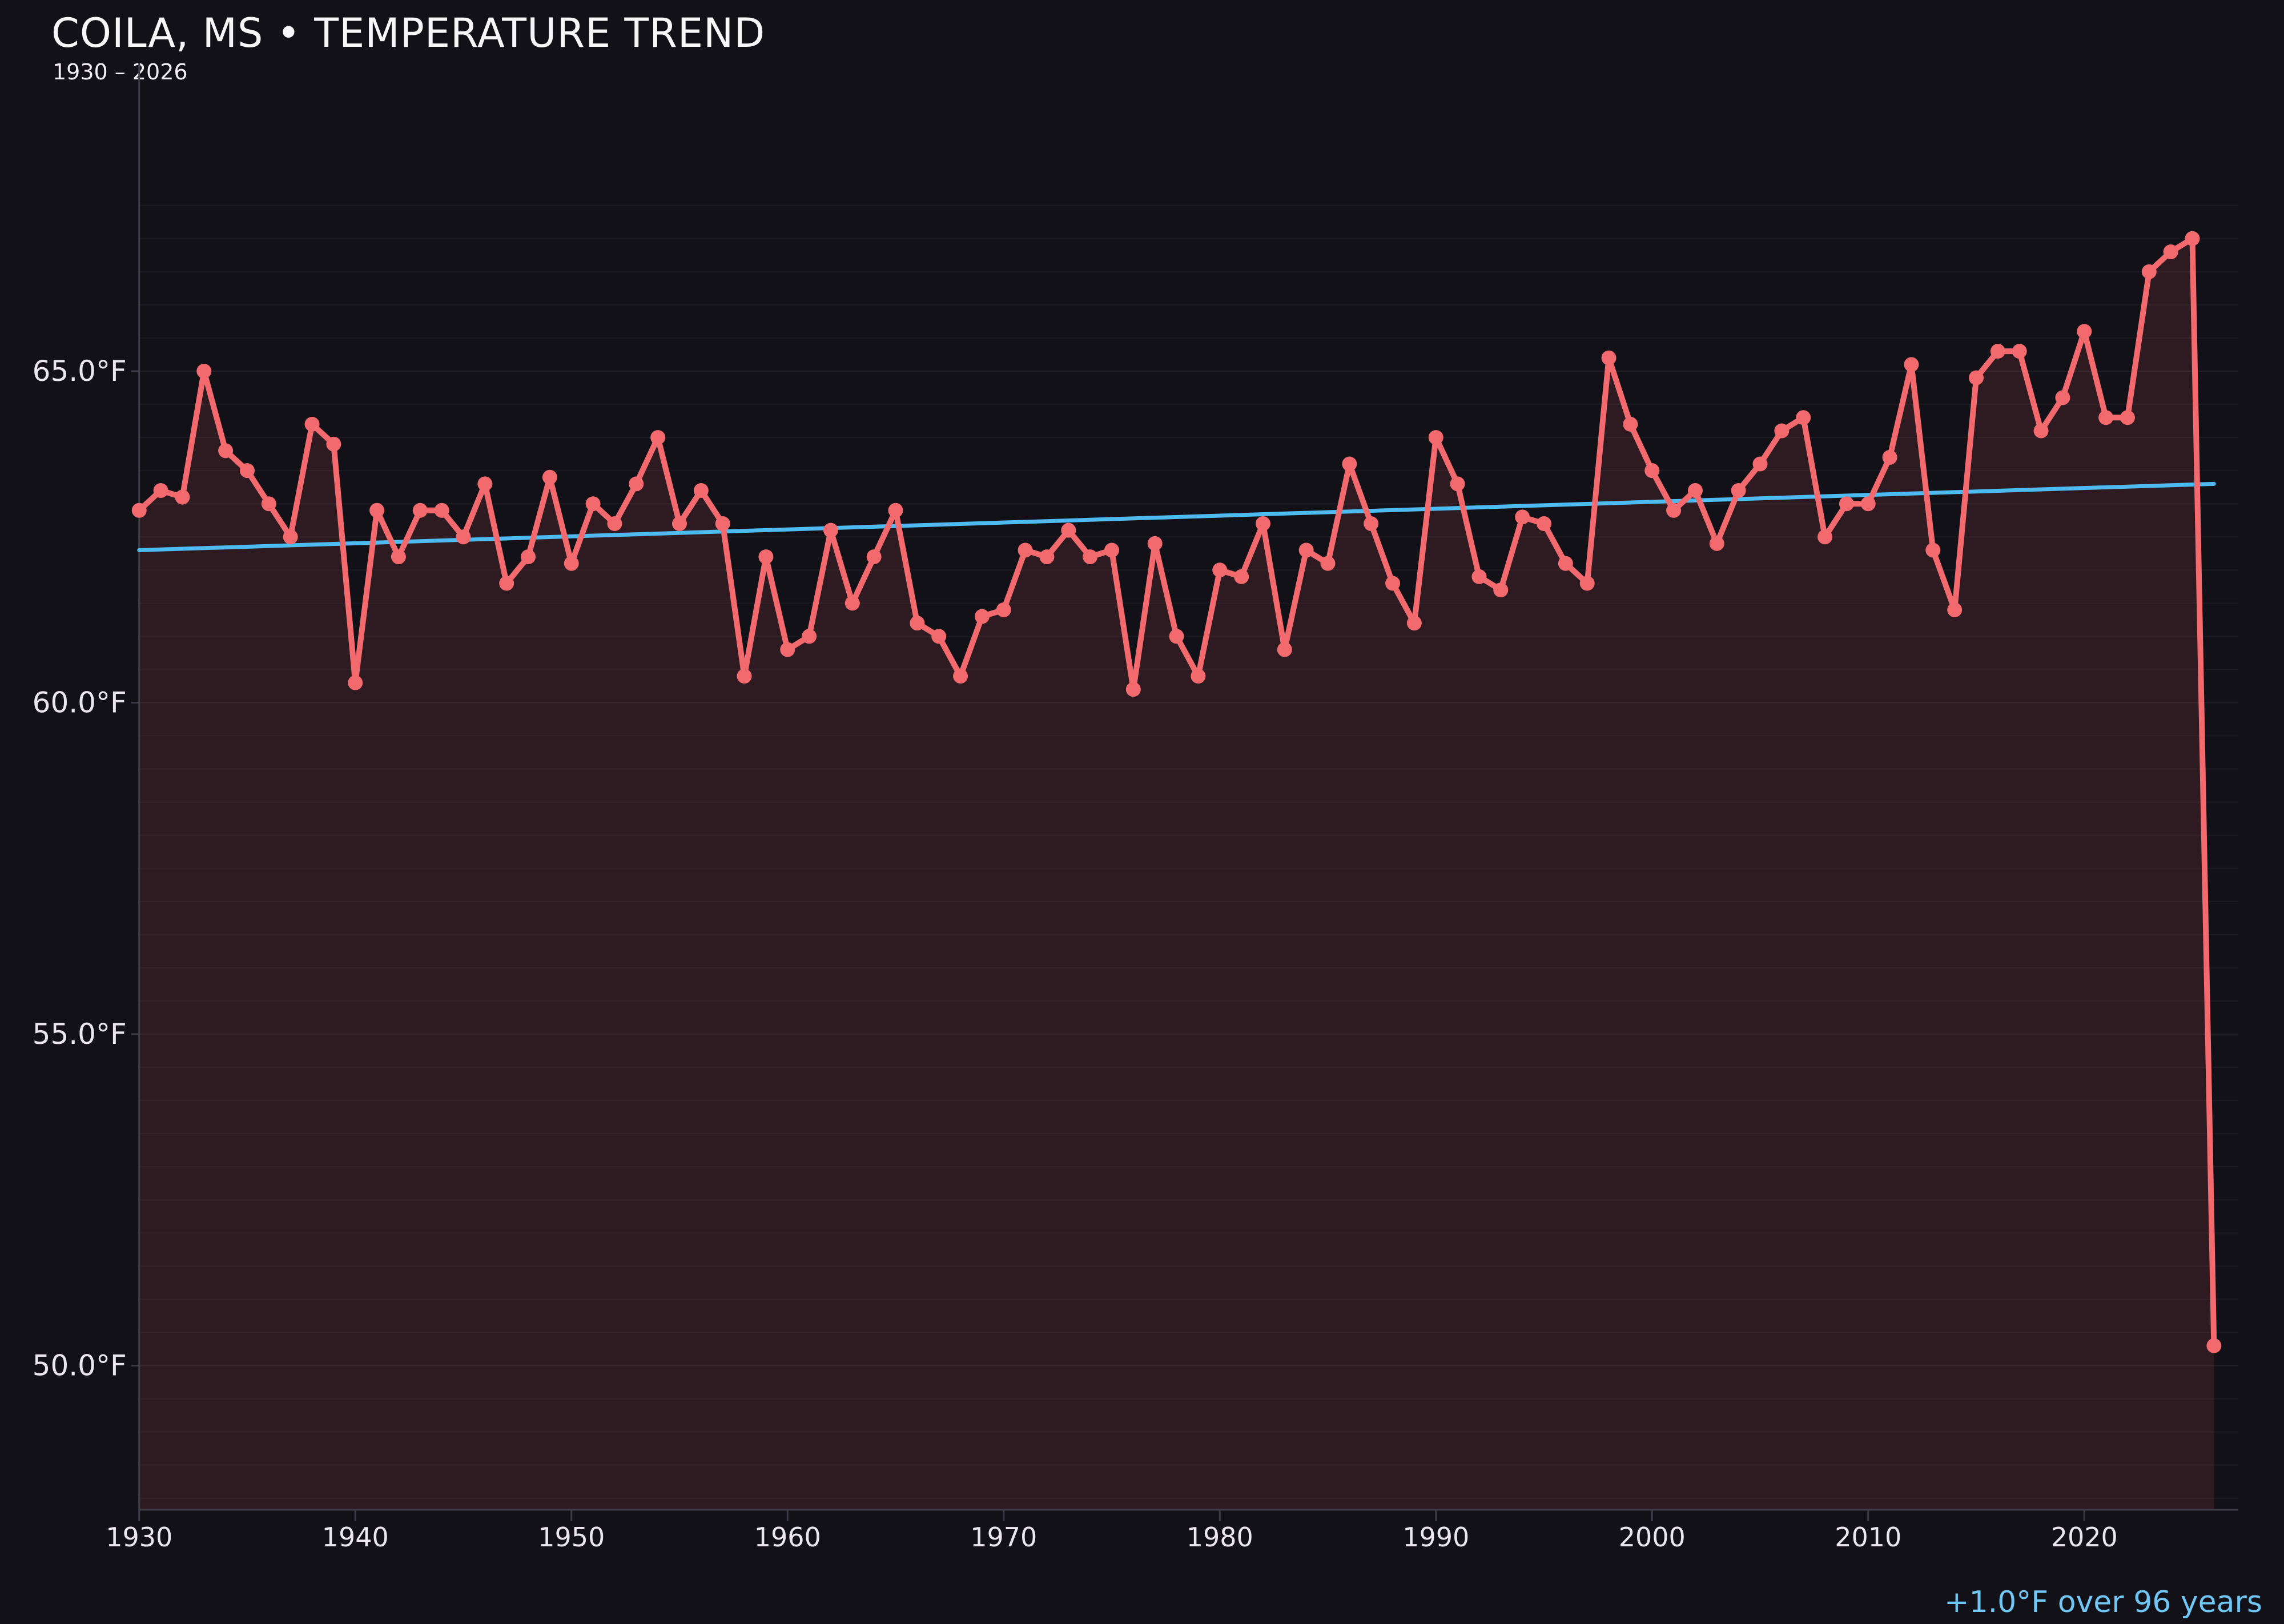 This screenshot has height=1624, width=2284. Describe the element at coordinates (355, 1537) in the screenshot. I see `x-tick-label: 1940` at that location.